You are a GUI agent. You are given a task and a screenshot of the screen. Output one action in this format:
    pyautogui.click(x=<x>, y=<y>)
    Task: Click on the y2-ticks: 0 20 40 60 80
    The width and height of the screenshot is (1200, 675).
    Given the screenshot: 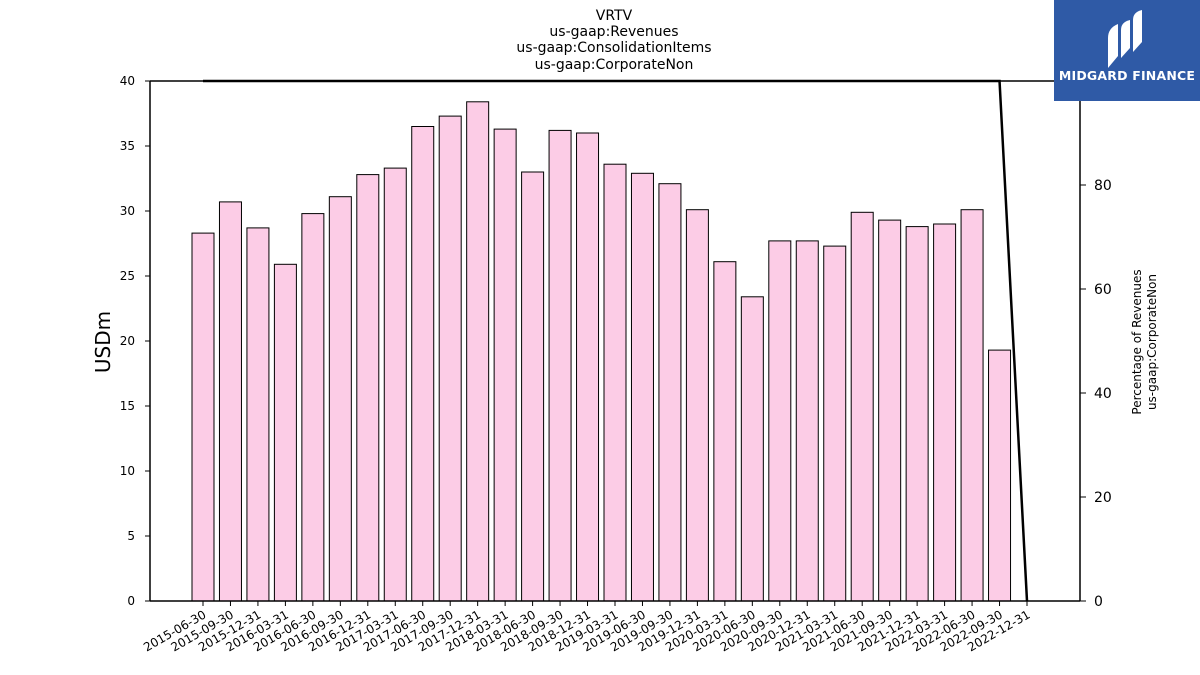 What is the action you would take?
    pyautogui.click(x=1096, y=394)
    